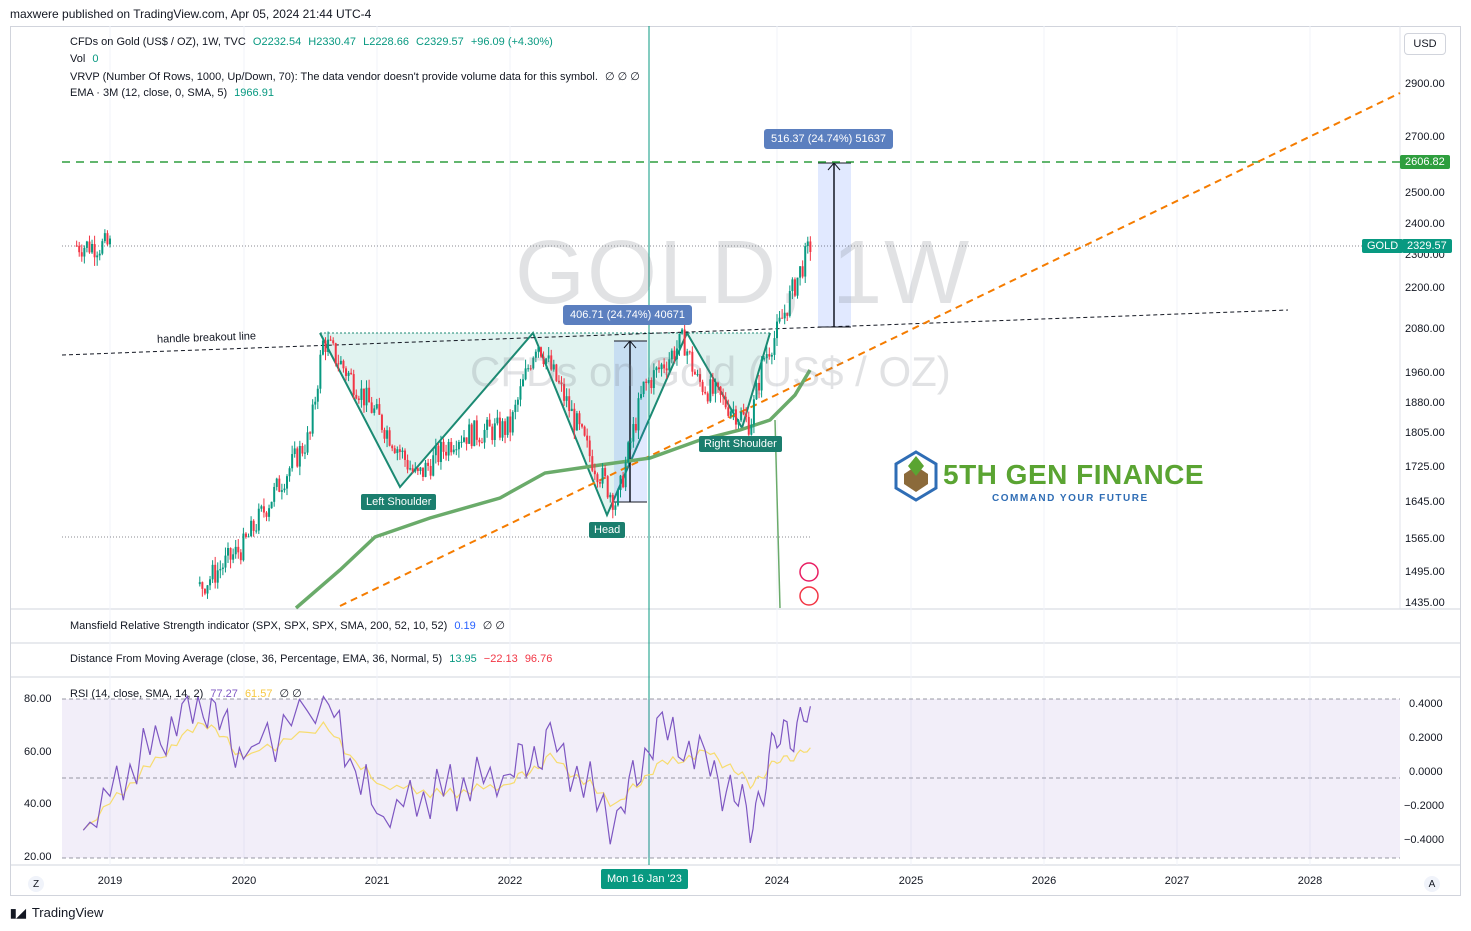 This screenshot has height=931, width=1471. Describe the element at coordinates (1425, 44) in the screenshot. I see `currency-button: USD` at that location.